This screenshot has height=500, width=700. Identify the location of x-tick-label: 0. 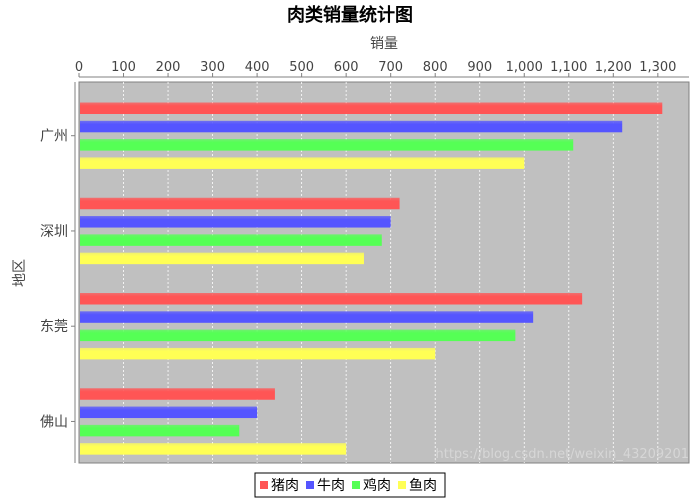
(79, 67).